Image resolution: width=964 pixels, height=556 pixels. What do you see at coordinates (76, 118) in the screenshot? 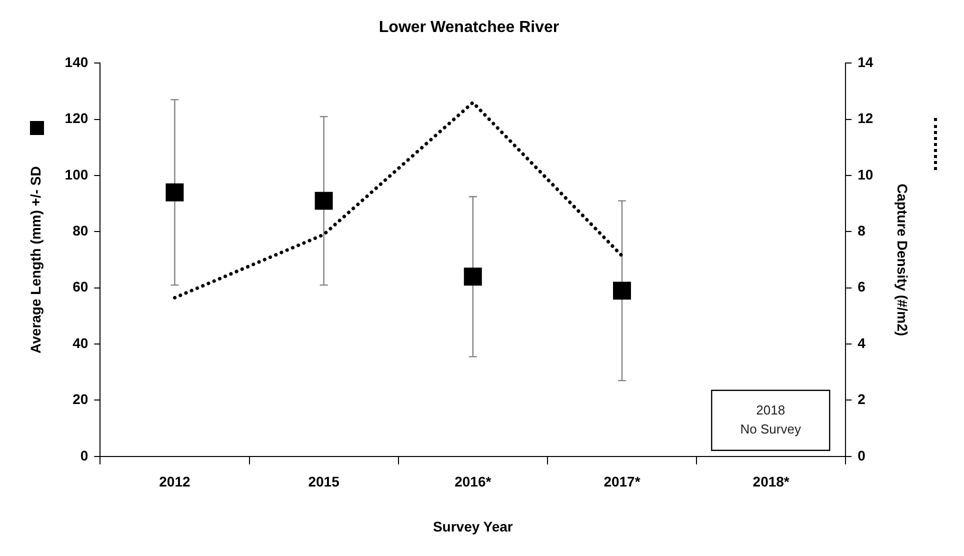
I see `y-tick-label: 120` at bounding box center [76, 118].